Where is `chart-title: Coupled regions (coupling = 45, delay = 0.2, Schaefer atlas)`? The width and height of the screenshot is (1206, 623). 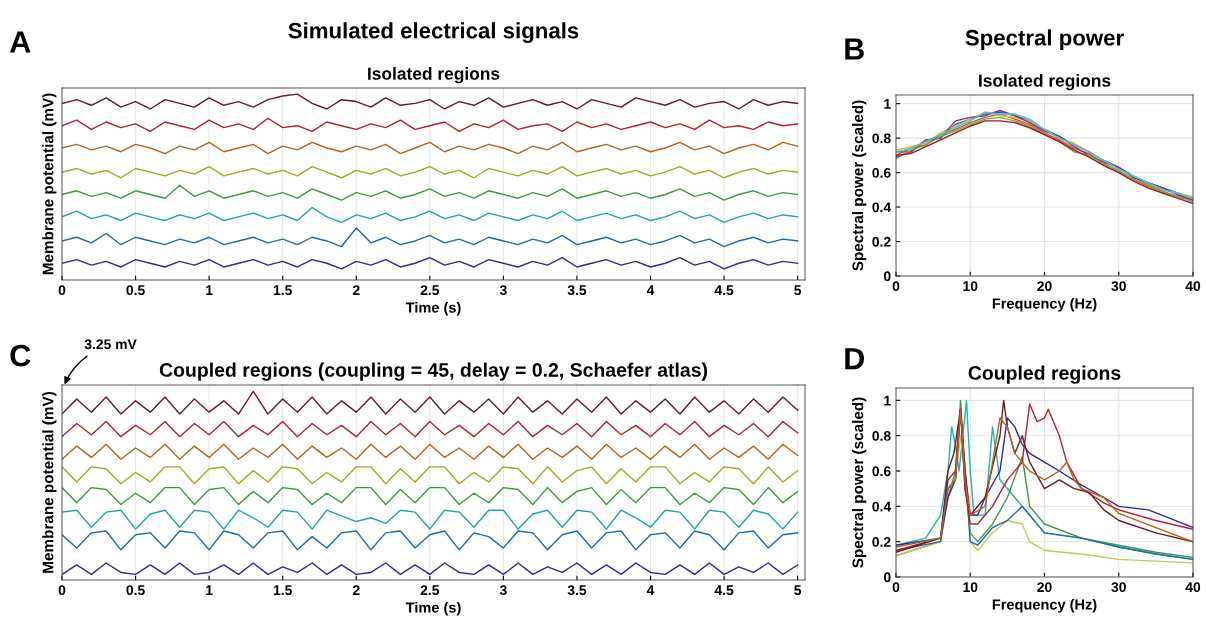 chart-title: Coupled regions (coupling = 45, delay = 0.2, Schaefer atlas) is located at coordinates (433, 371).